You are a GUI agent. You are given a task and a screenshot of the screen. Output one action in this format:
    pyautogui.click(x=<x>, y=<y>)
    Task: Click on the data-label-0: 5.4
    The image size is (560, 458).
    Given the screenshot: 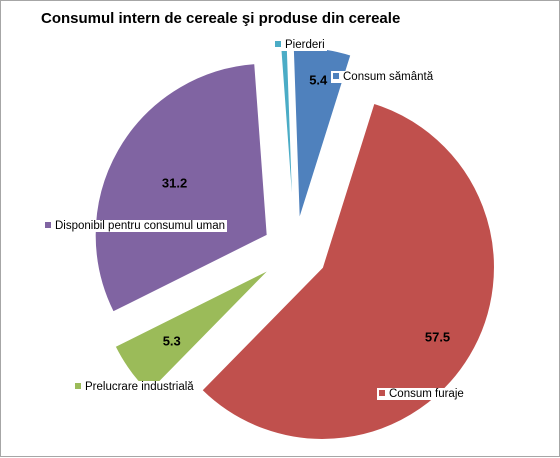 What is the action you would take?
    pyautogui.click(x=318, y=80)
    